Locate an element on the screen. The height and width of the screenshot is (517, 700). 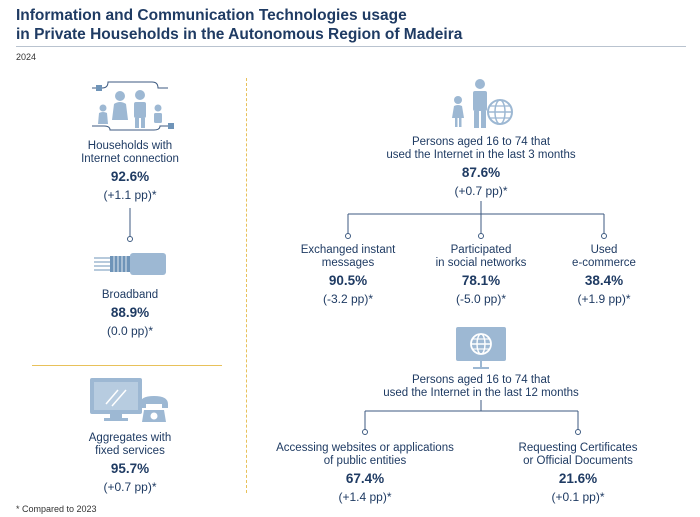
certificates-change: (+0.1 pp)* is located at coordinates (578, 497).